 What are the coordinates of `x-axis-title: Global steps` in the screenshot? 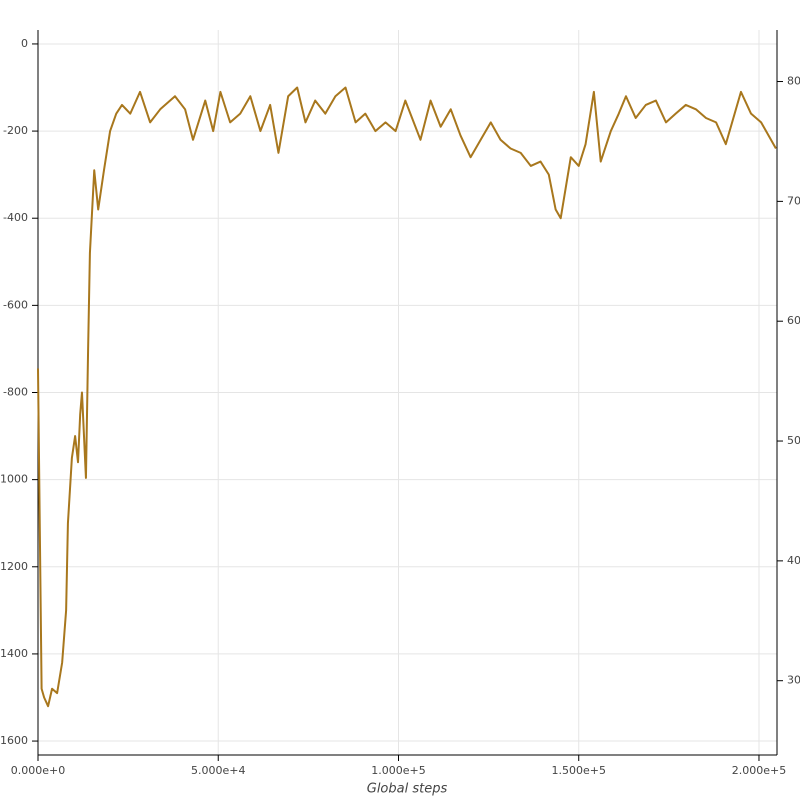 It's located at (407, 789).